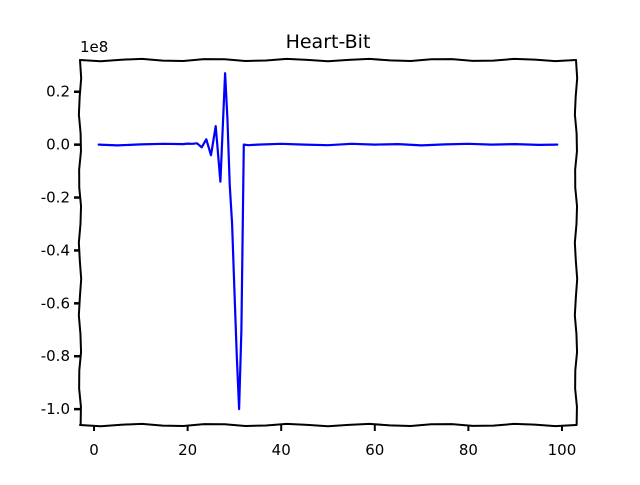  What do you see at coordinates (55, 409) in the screenshot?
I see `y-tick-label: -1.0` at bounding box center [55, 409].